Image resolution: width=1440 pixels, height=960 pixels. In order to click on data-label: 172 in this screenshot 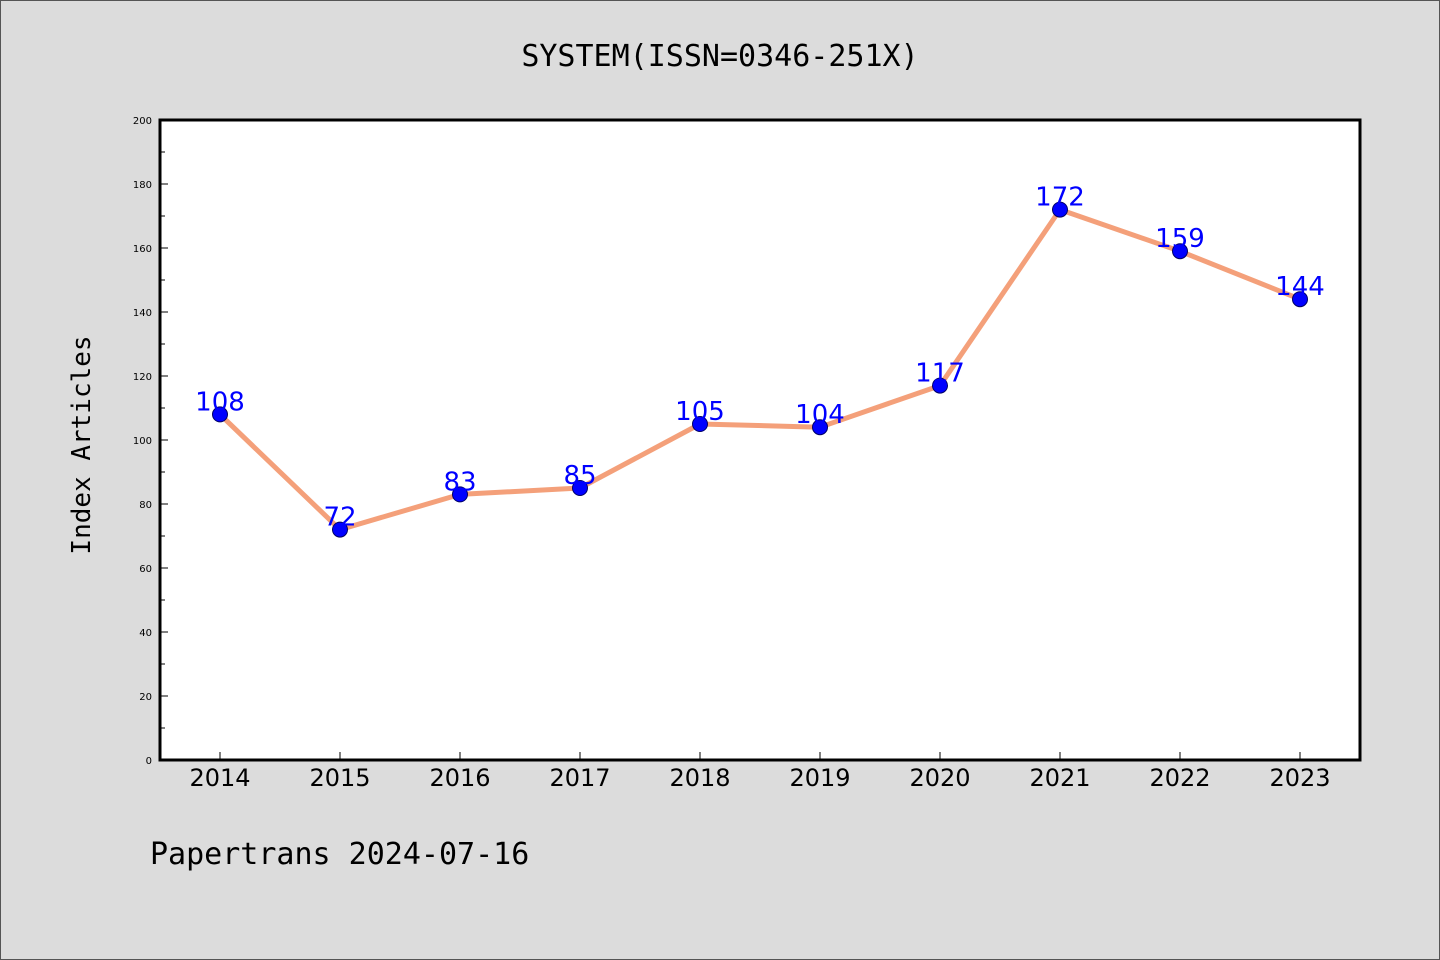, I will do `click(1060, 198)`.